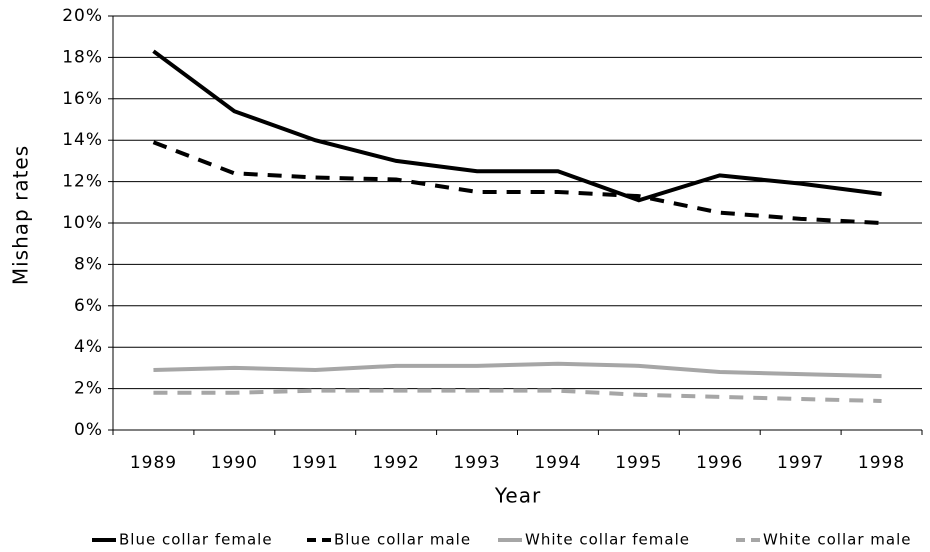 This screenshot has height=552, width=930. I want to click on y-tick-label: 2%, so click(88, 389).